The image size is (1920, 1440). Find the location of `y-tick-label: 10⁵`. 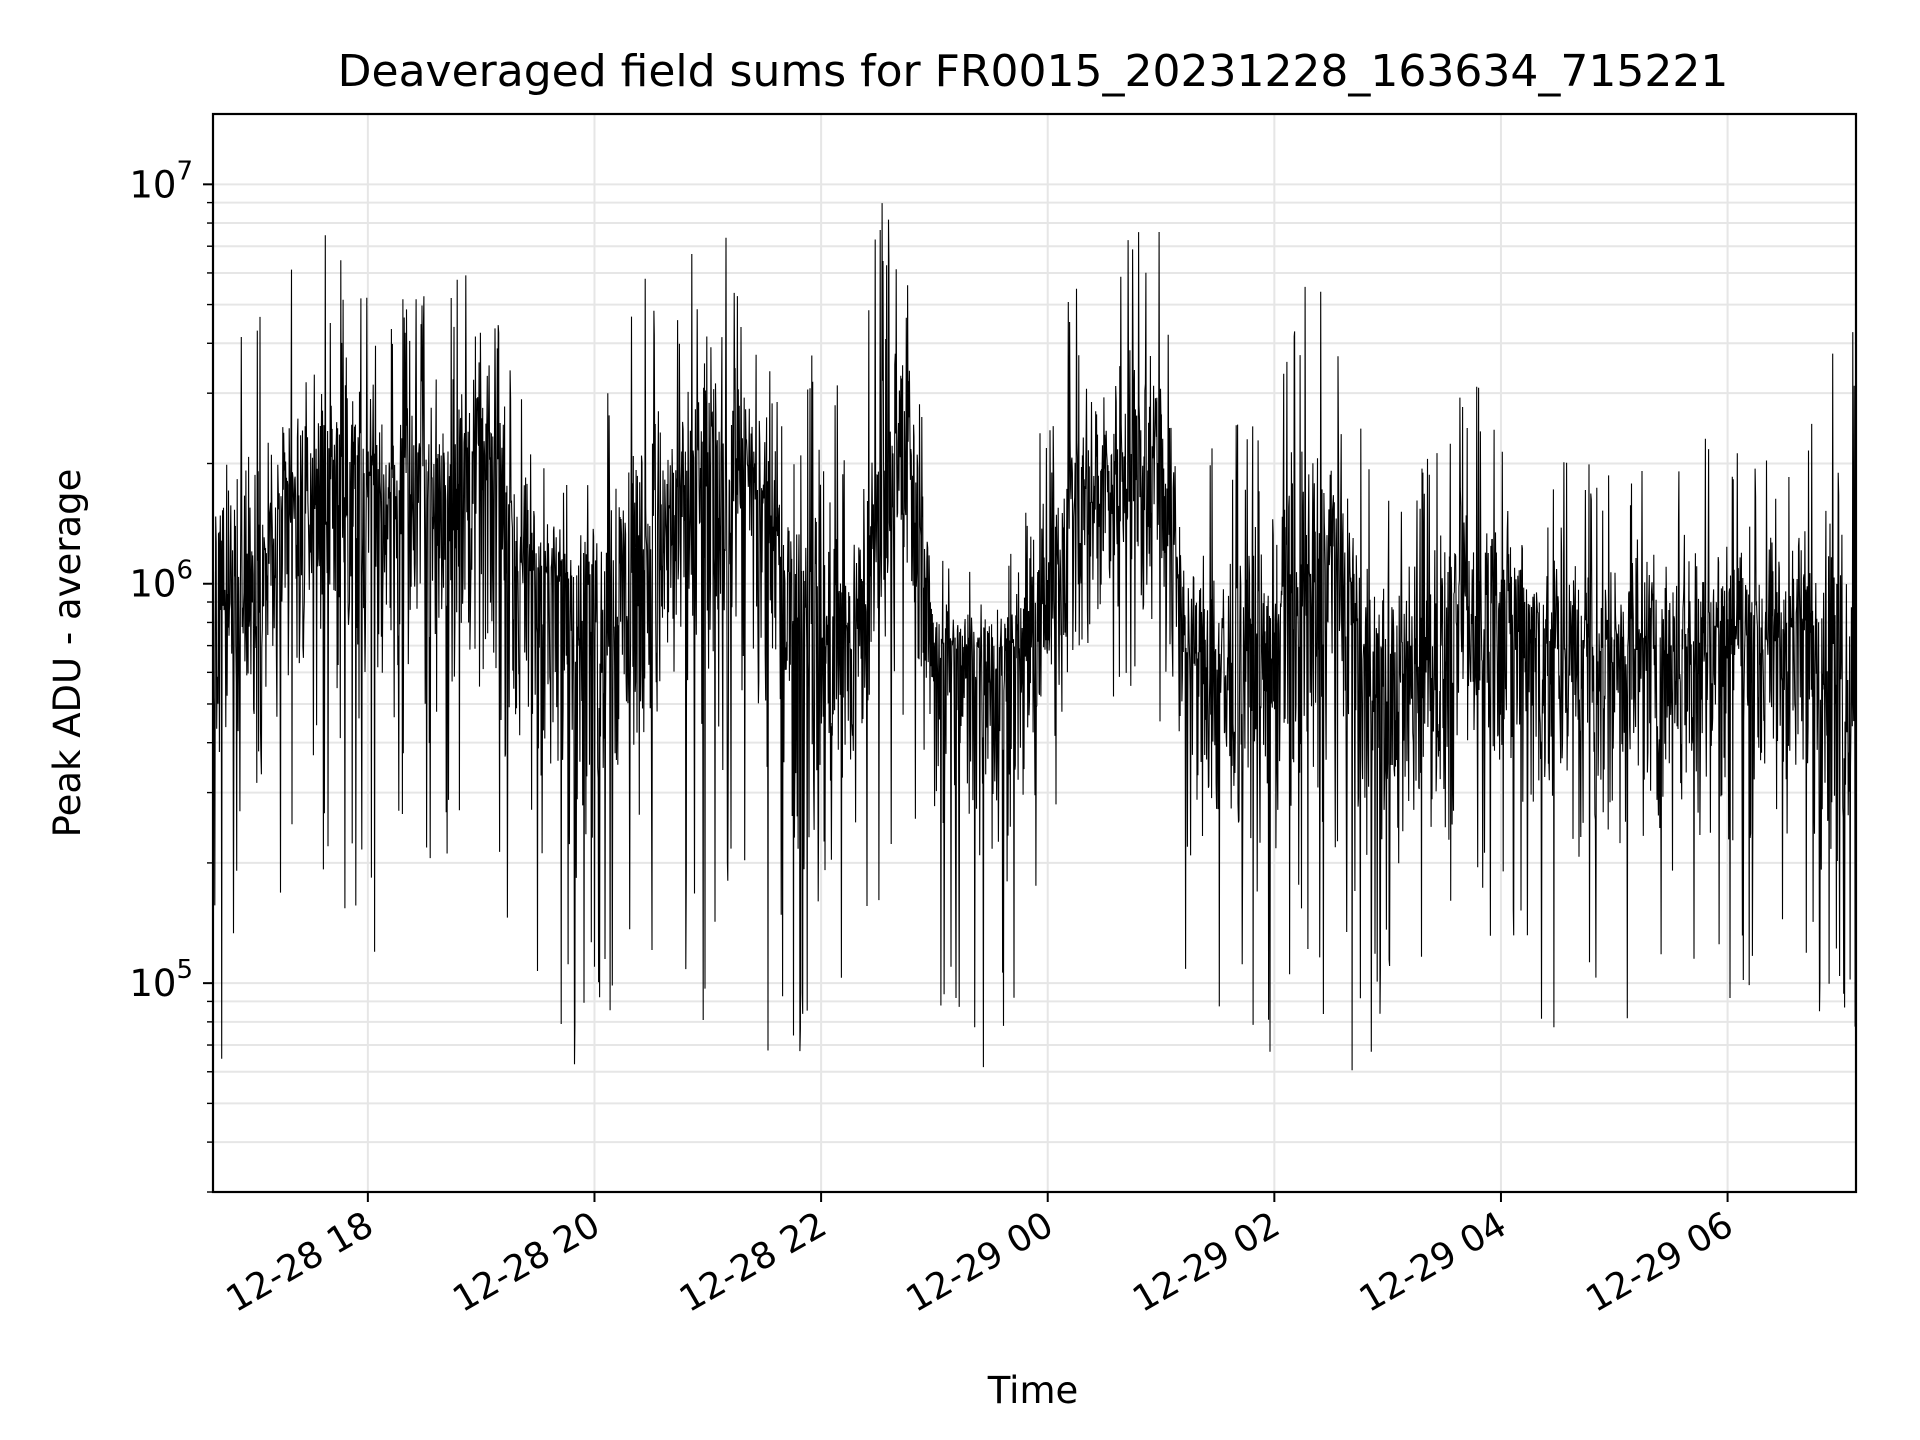

y-tick-label: 10⁵ is located at coordinates (161, 980).